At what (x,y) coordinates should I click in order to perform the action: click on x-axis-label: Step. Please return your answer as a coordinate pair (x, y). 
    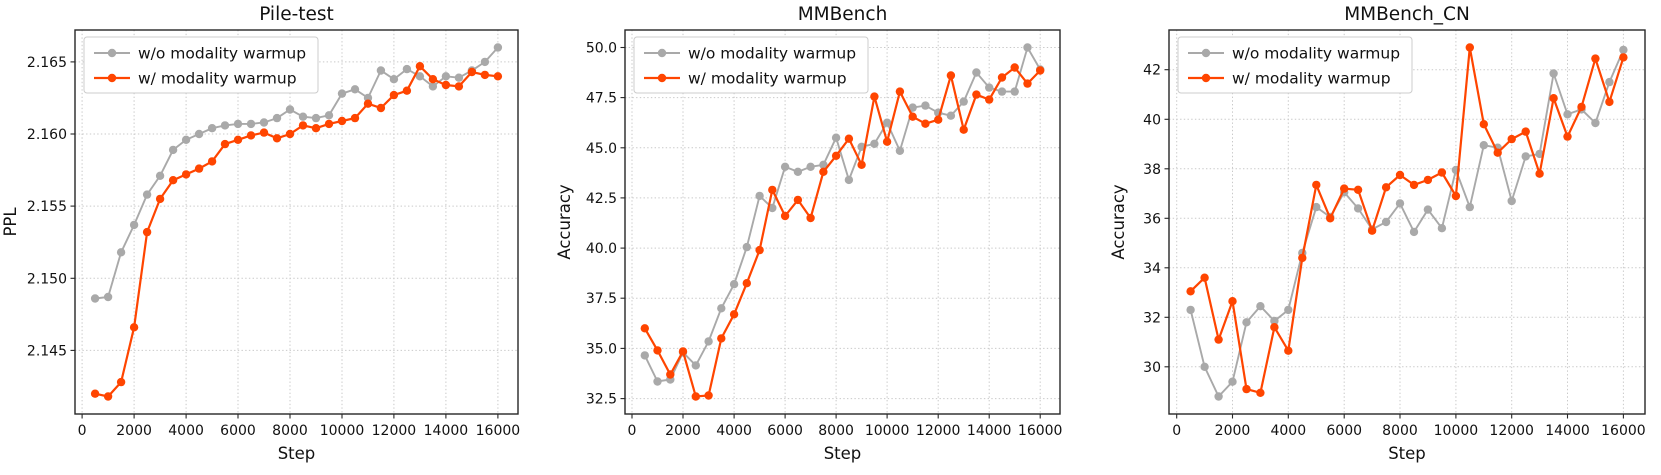
    Looking at the image, I should click on (297, 453).